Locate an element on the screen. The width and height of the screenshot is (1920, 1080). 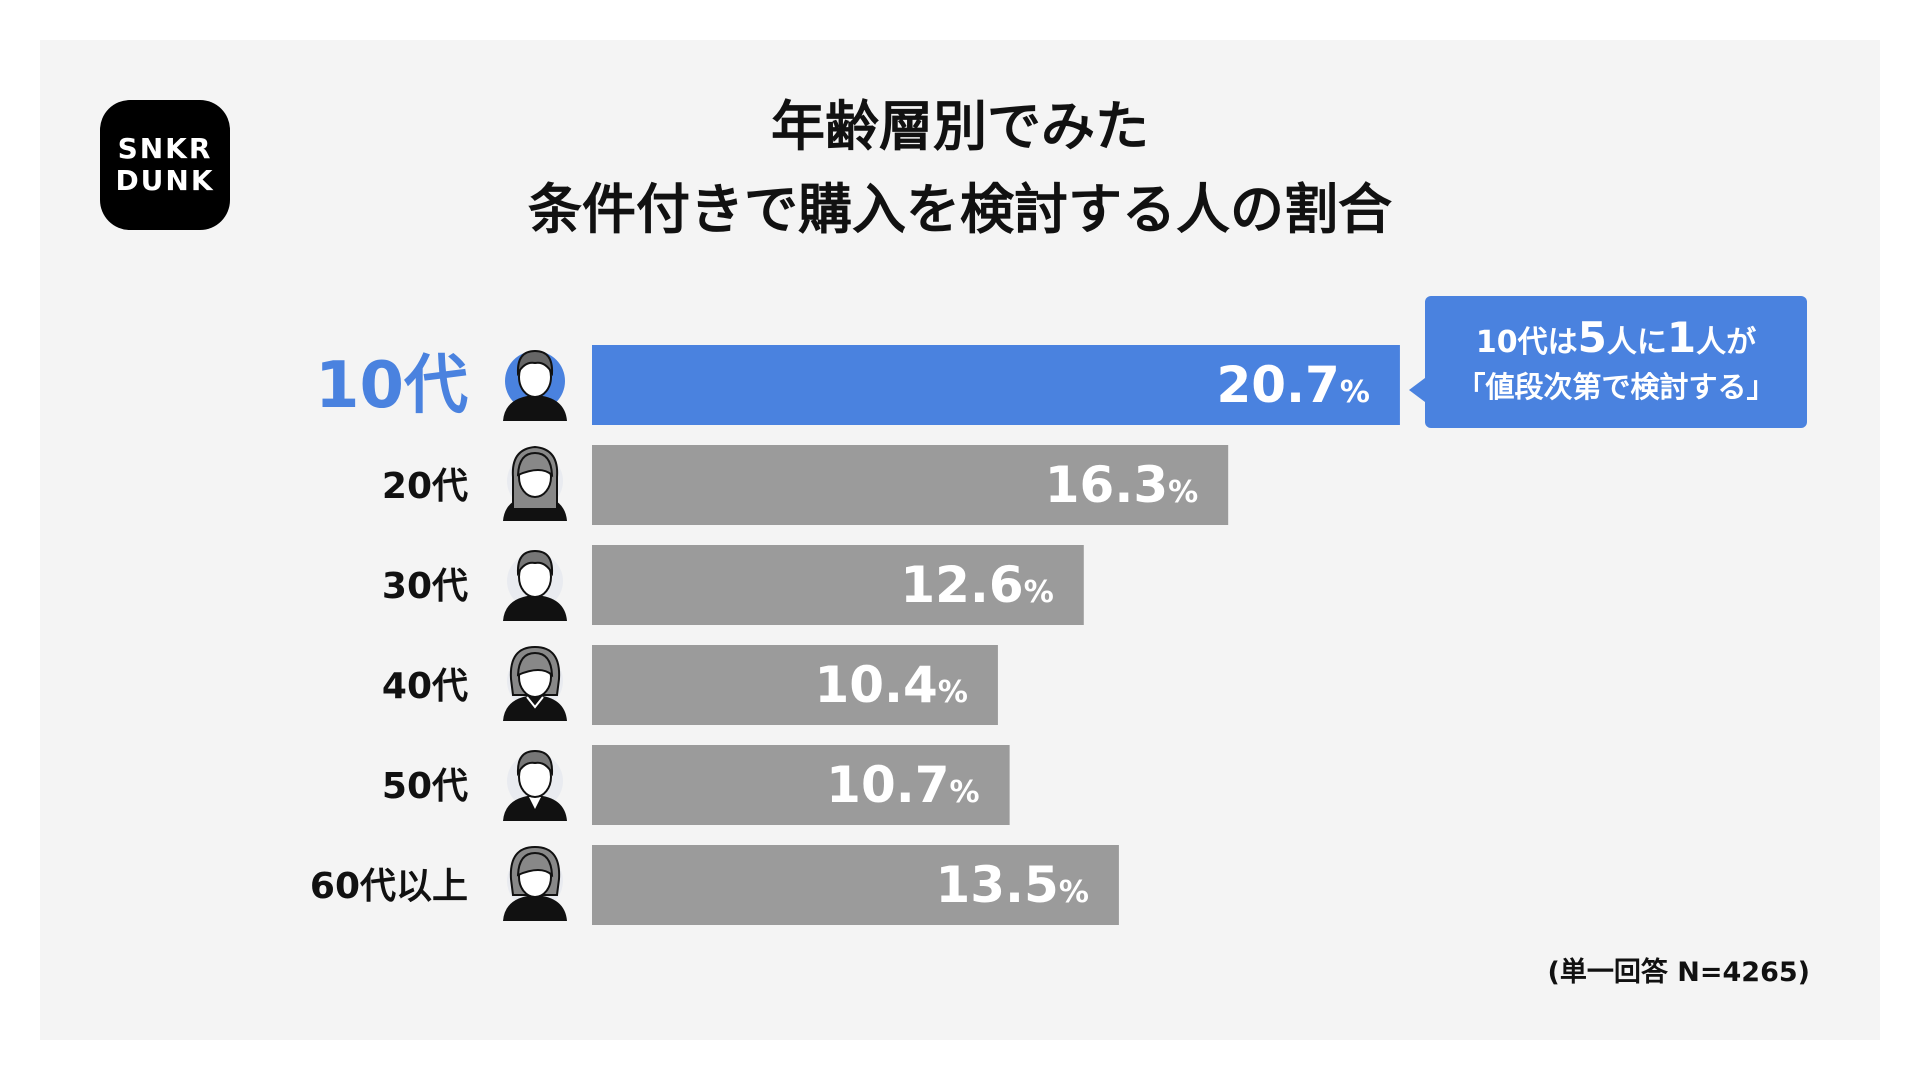
callout-line2: 「値段次第で検討する」 is located at coordinates (1616, 386).